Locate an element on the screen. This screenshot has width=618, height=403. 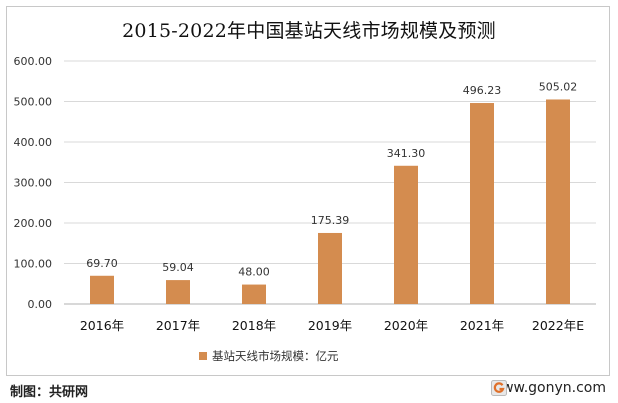
y-tick-label: 600.00 is located at coordinates (33, 61).